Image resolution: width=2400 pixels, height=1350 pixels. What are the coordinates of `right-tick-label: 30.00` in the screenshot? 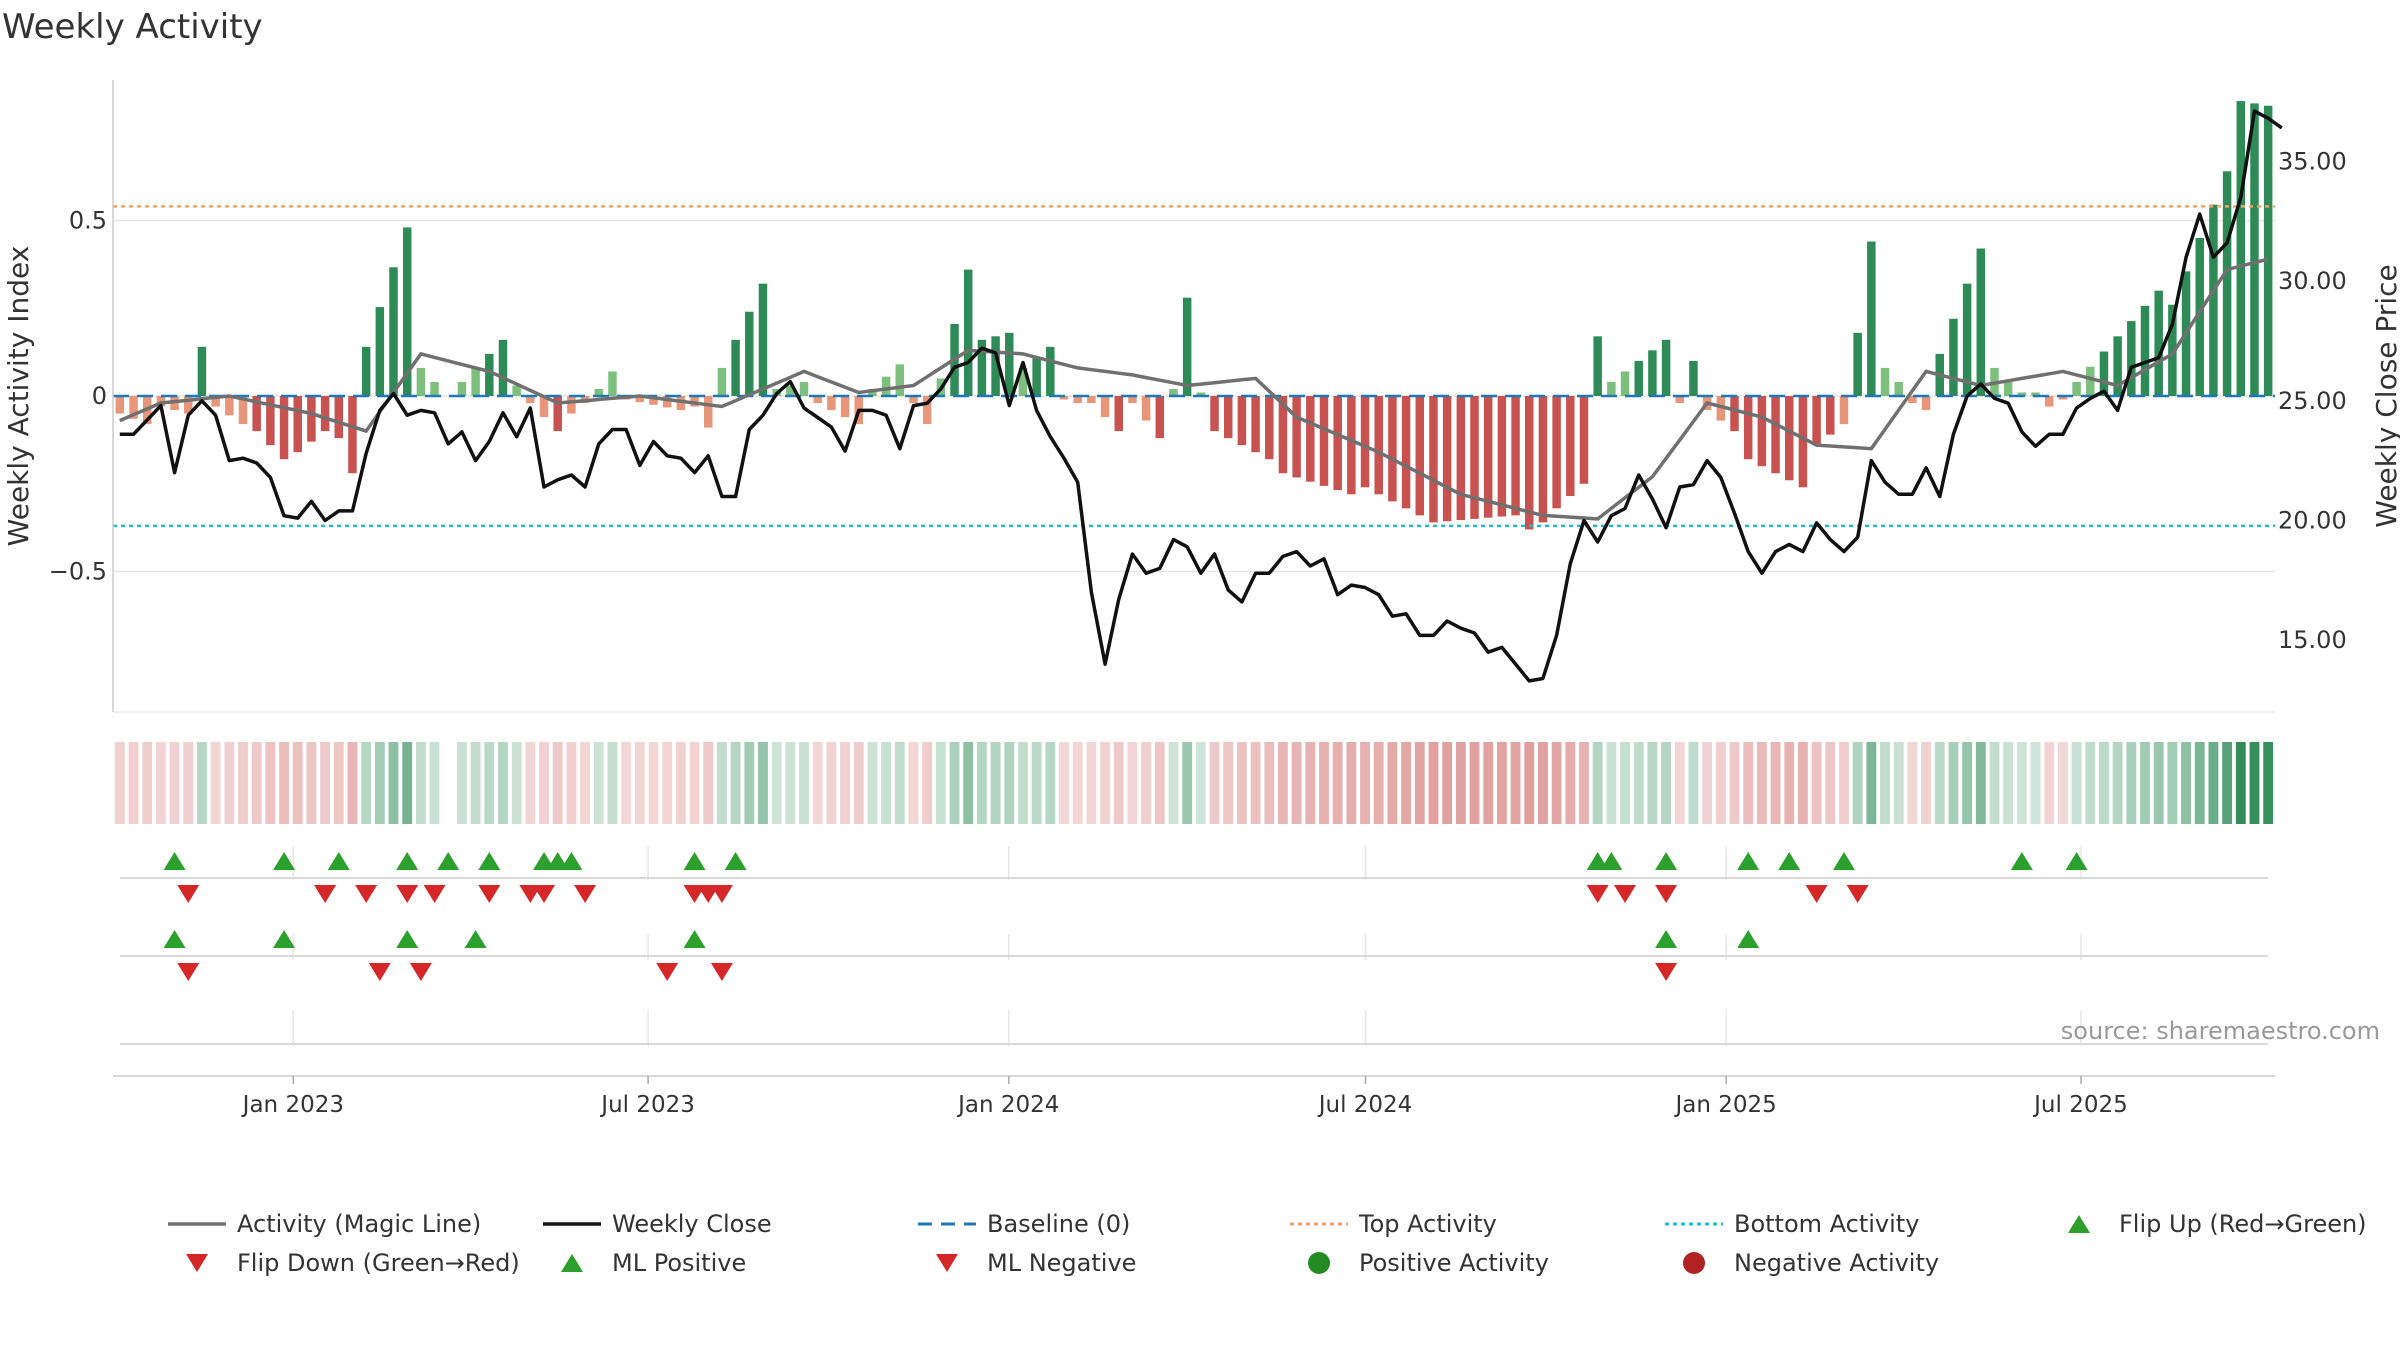 It's located at (2312, 281).